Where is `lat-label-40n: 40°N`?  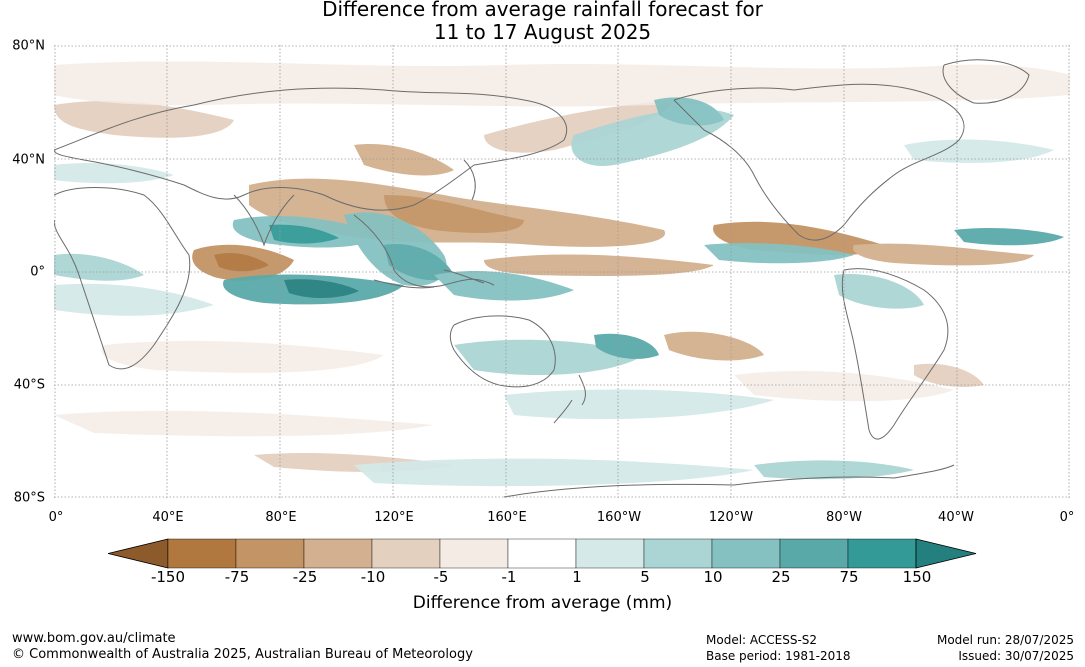 lat-label-40n: 40°N is located at coordinates (28, 160).